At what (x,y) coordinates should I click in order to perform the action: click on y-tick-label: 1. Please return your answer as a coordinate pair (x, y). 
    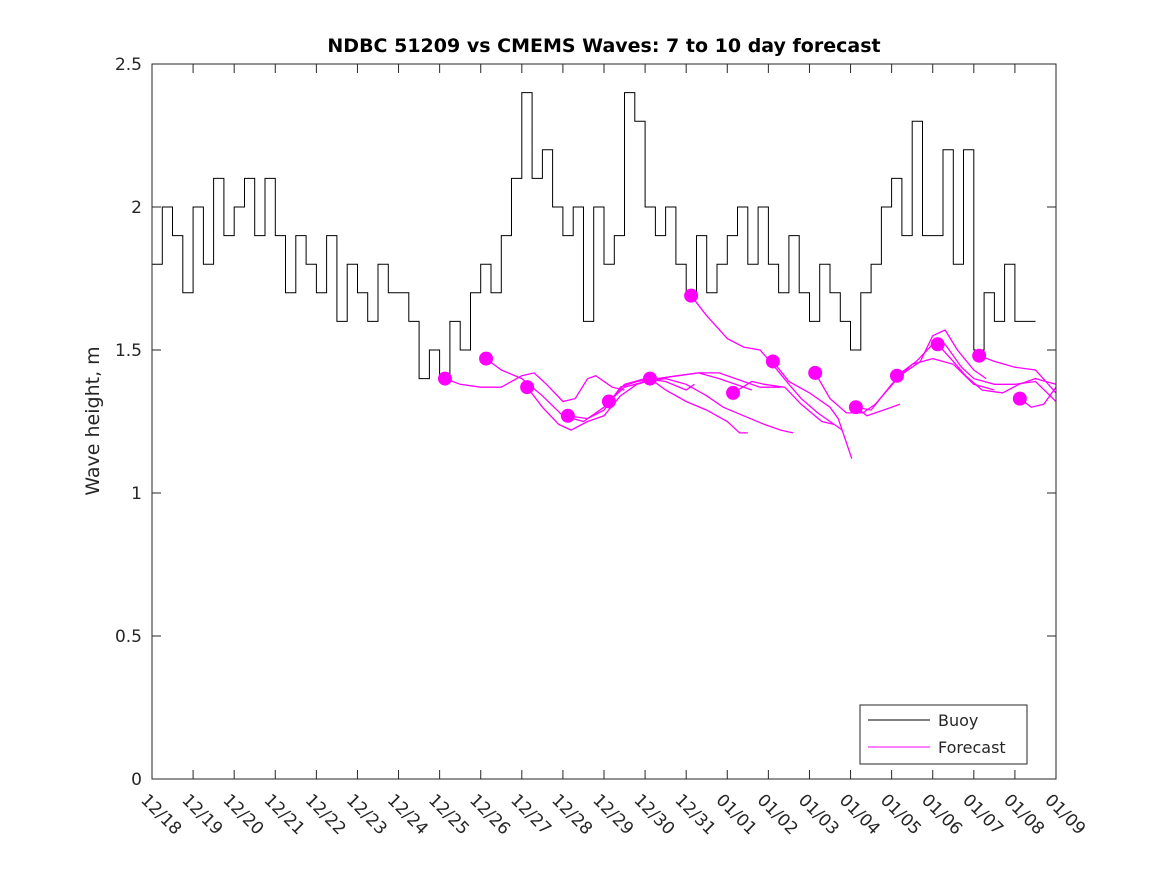
    Looking at the image, I should click on (136, 494).